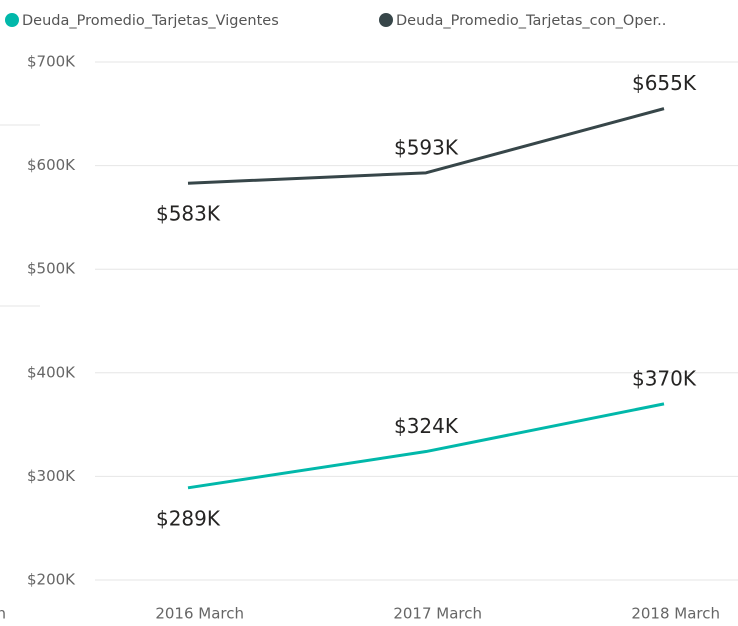  What do you see at coordinates (51, 62) in the screenshot?
I see `y-tick-label: $700K` at bounding box center [51, 62].